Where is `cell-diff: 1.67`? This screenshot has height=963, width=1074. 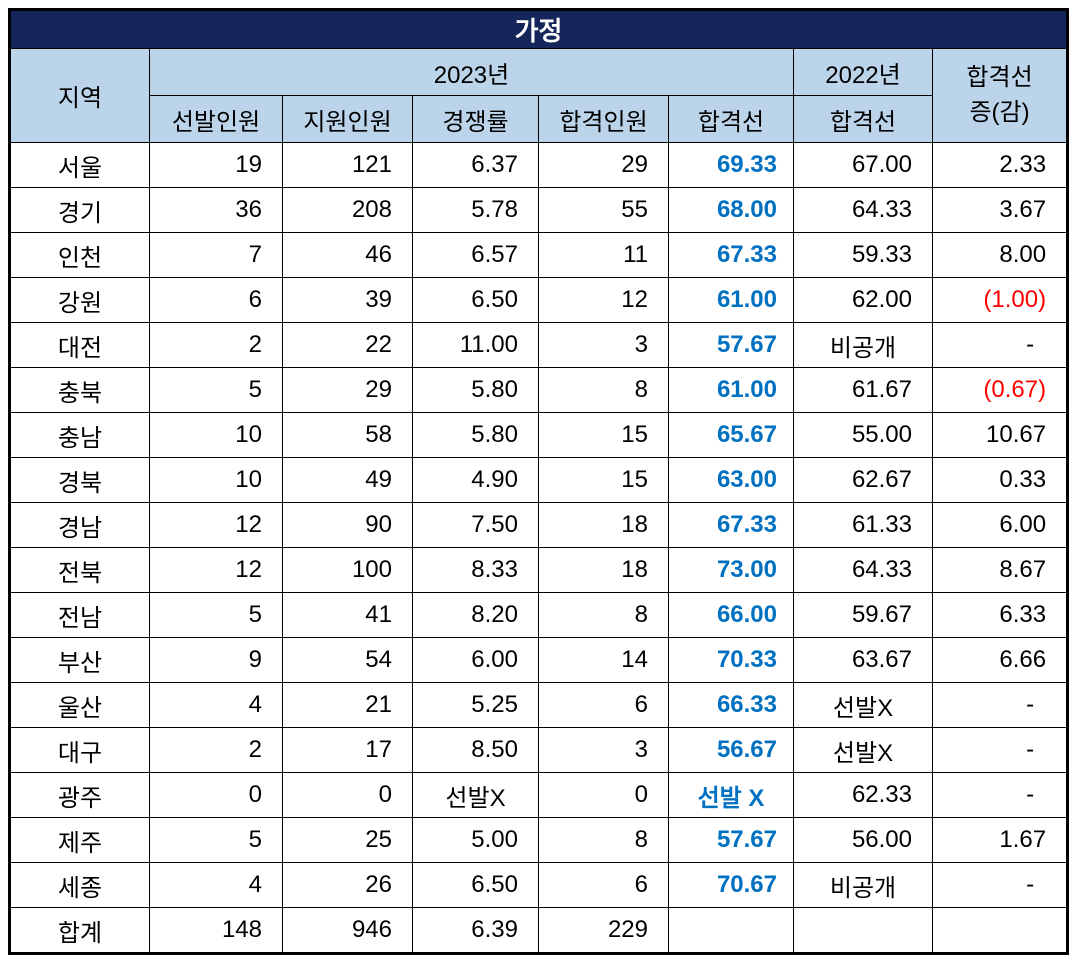 cell-diff: 1.67 is located at coordinates (1000, 840).